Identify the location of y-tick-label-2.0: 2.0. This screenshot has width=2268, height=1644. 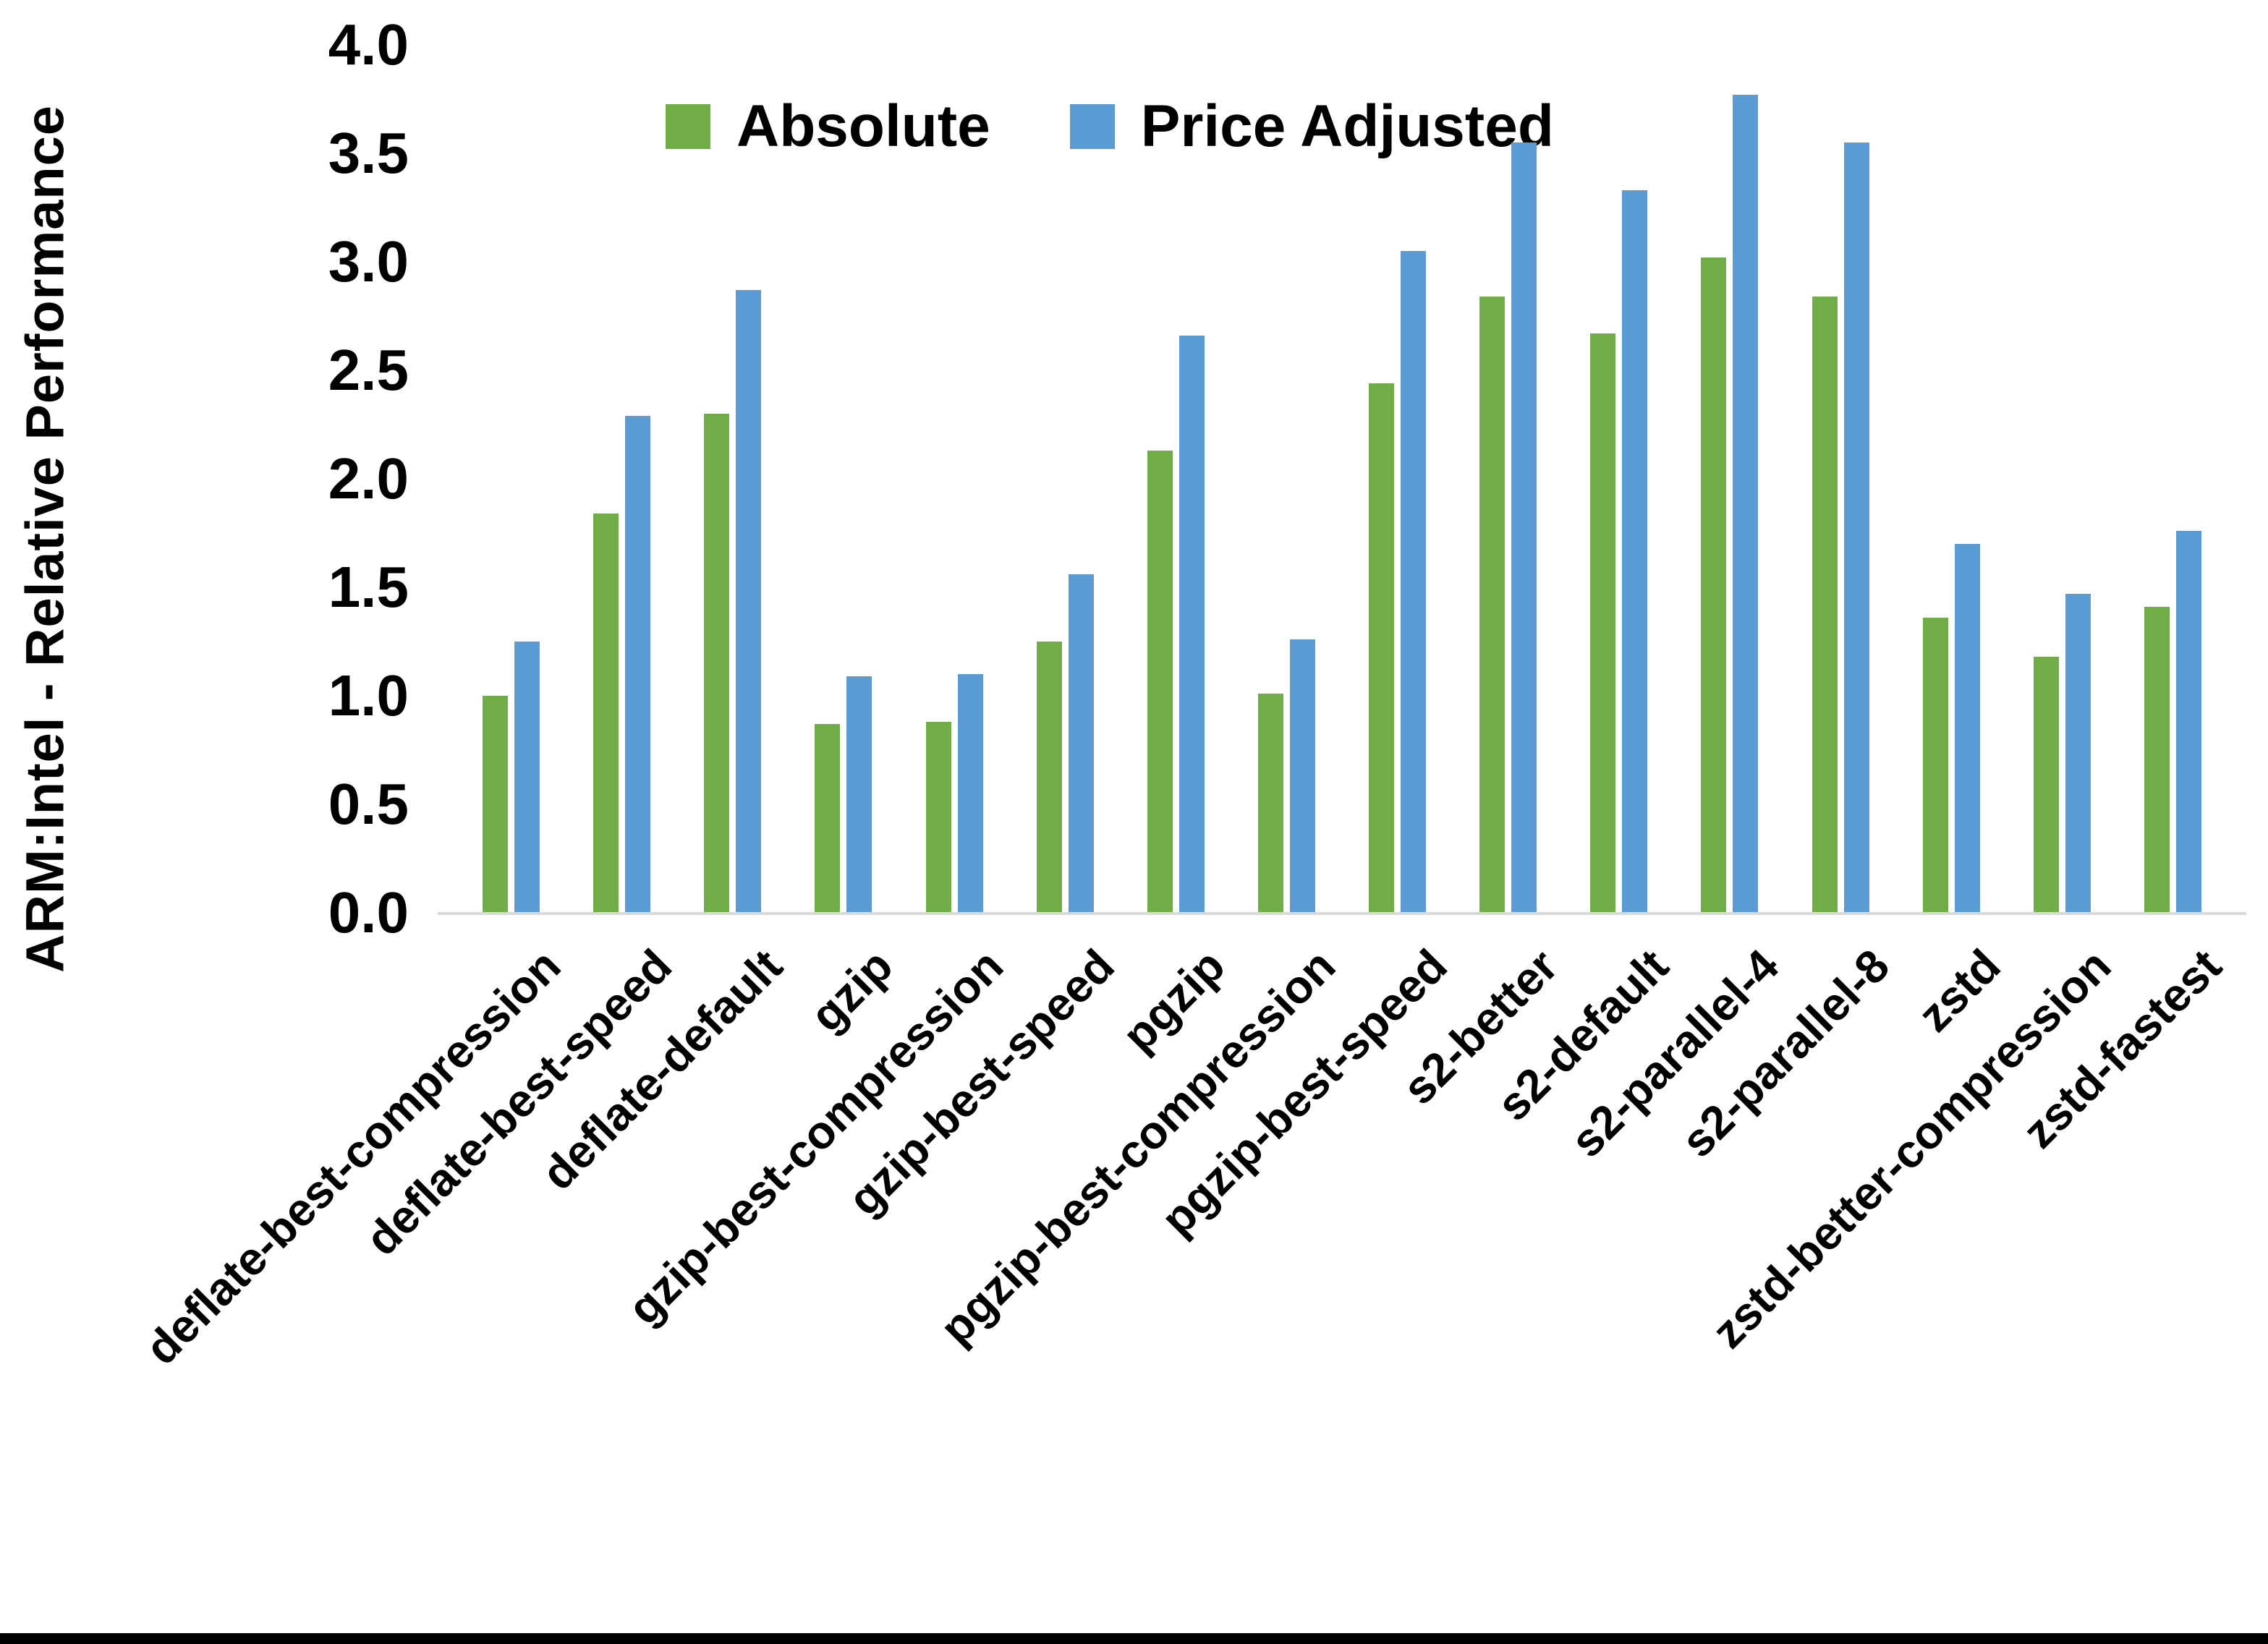
(368, 478).